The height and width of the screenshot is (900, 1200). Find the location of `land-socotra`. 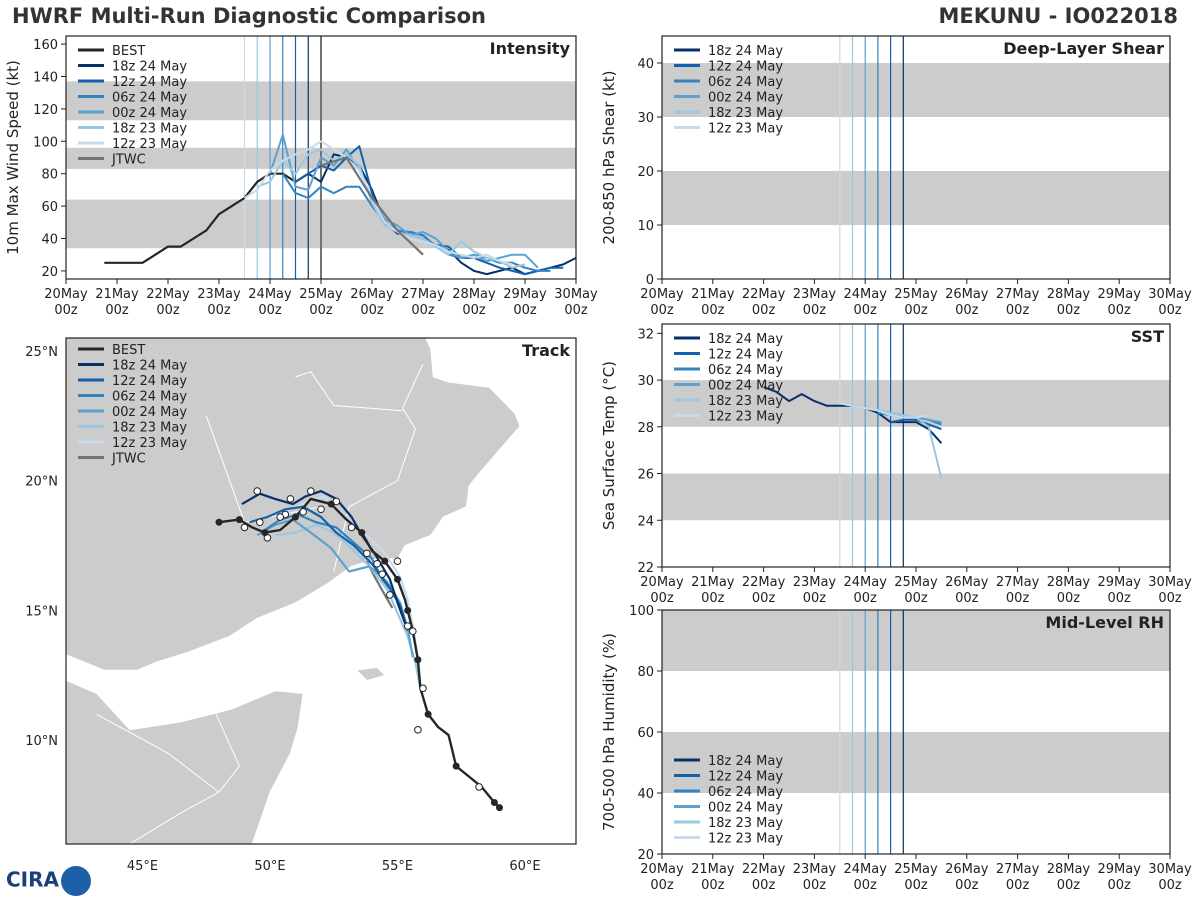

land-socotra is located at coordinates (370, 674).